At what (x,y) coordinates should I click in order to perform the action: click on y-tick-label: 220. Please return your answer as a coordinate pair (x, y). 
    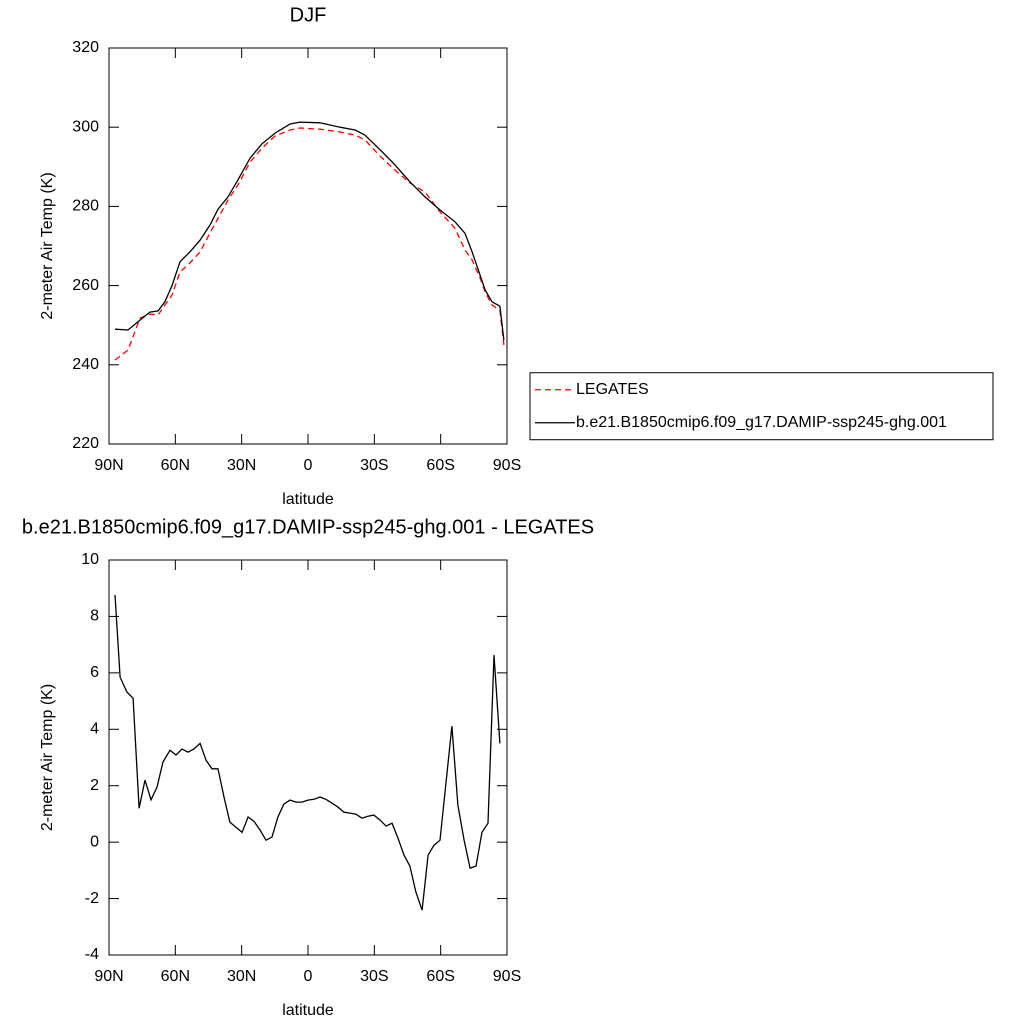
    Looking at the image, I should click on (85, 443).